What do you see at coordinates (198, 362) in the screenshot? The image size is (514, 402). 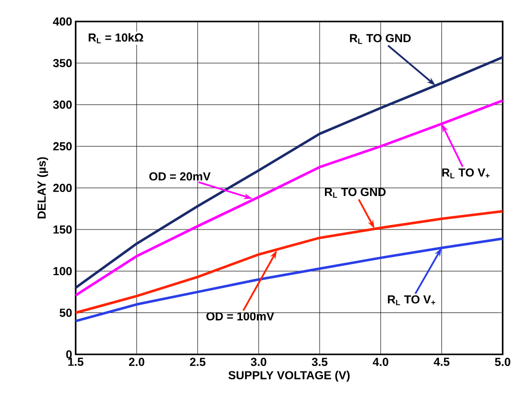 I see `x-tick-label: 2.5` at bounding box center [198, 362].